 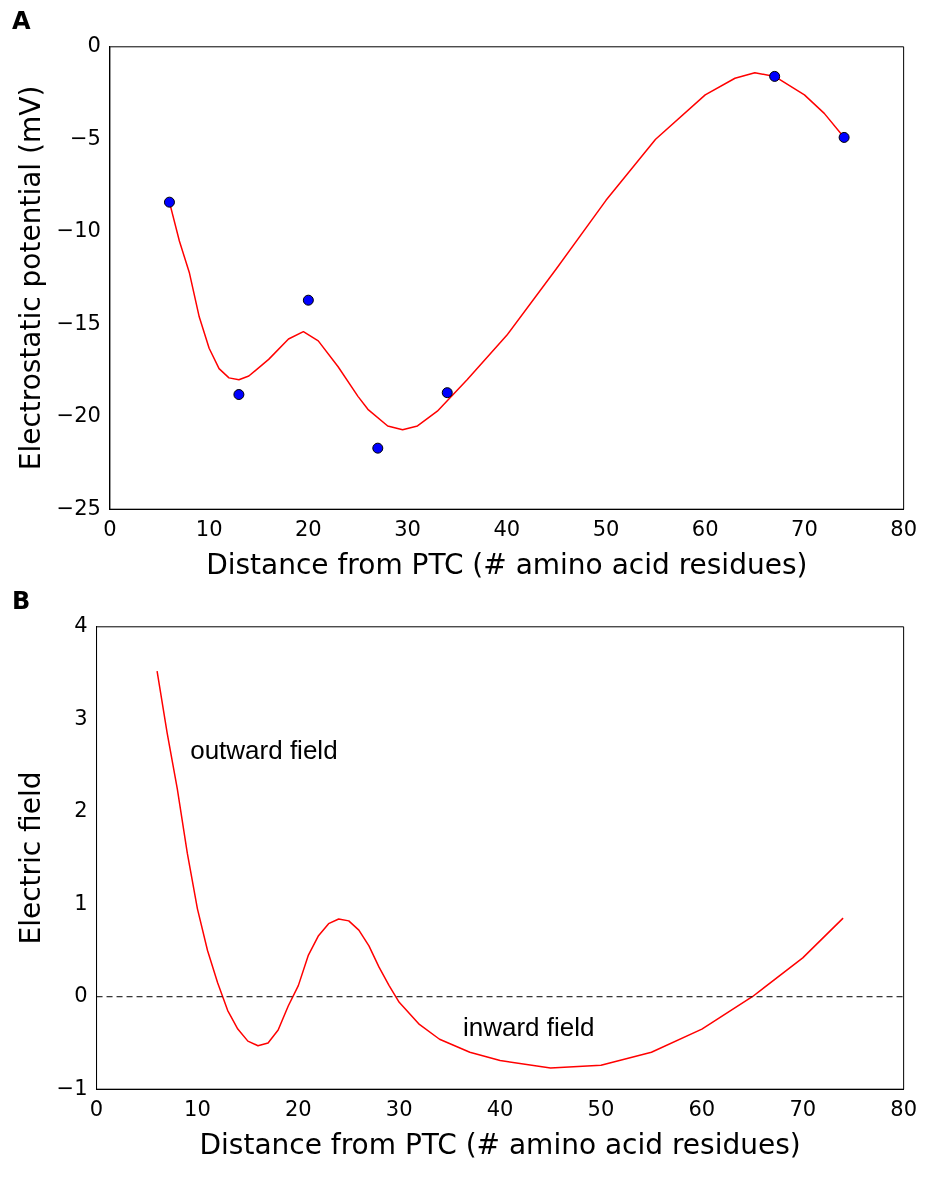 What do you see at coordinates (78, 230) in the screenshot?
I see `y-tick-label: −10` at bounding box center [78, 230].